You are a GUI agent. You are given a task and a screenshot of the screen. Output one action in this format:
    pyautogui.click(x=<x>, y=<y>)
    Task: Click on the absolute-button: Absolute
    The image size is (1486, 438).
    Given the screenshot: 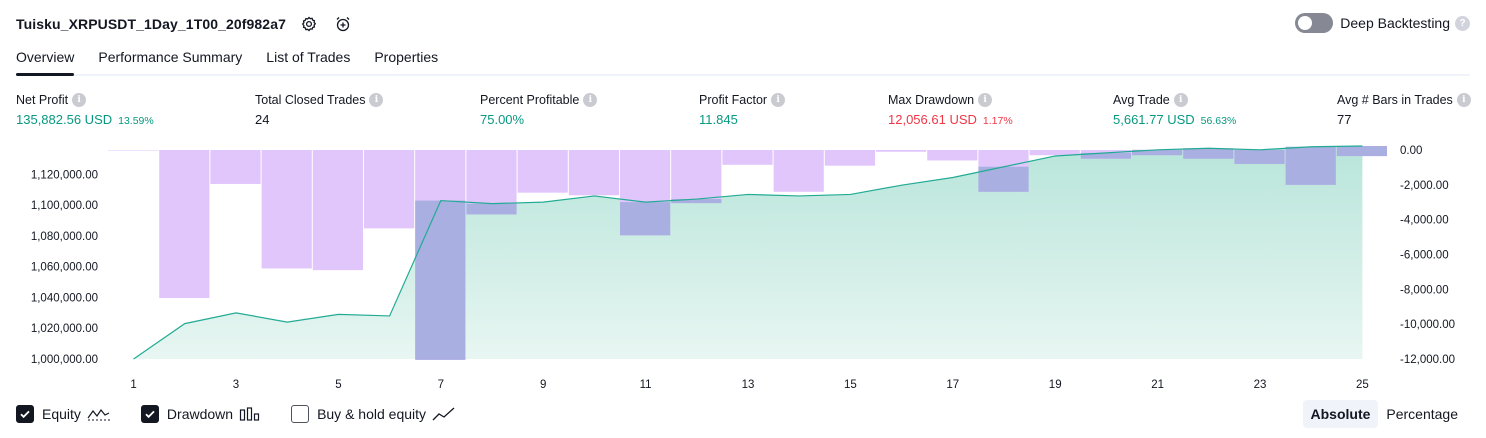 What is the action you would take?
    pyautogui.click(x=1340, y=414)
    